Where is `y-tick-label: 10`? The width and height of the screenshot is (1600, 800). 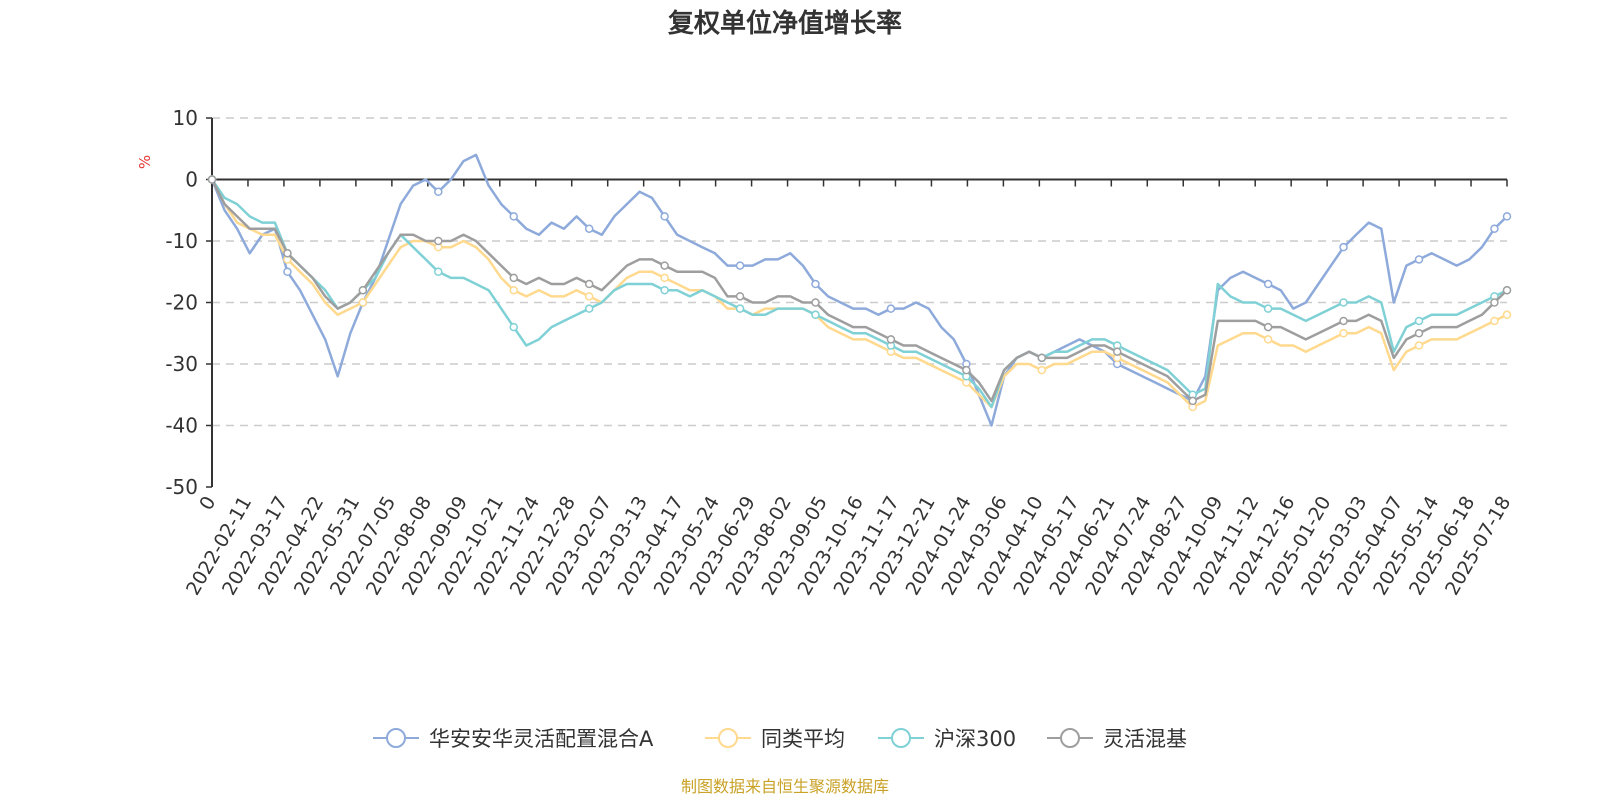
y-tick-label: 10 is located at coordinates (185, 118).